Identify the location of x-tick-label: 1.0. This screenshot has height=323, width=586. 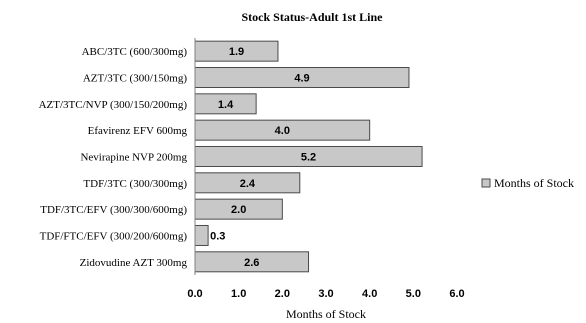
(238, 294).